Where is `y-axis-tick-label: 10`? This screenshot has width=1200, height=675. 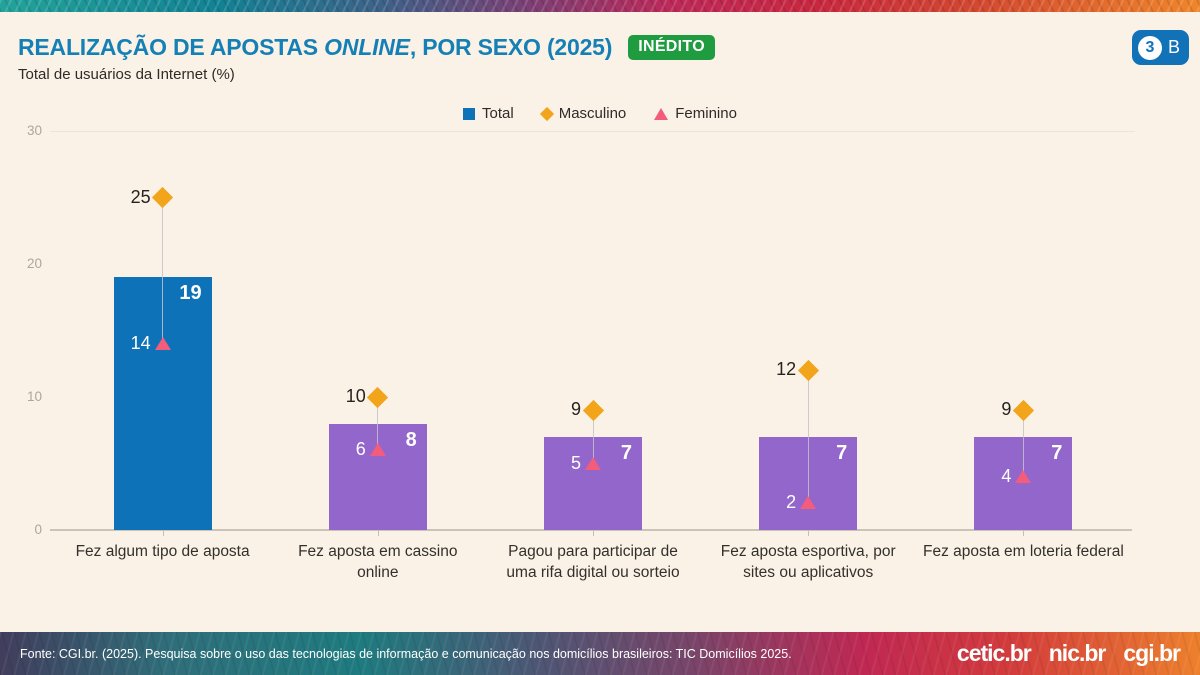
y-axis-tick-label: 10 is located at coordinates (34, 396).